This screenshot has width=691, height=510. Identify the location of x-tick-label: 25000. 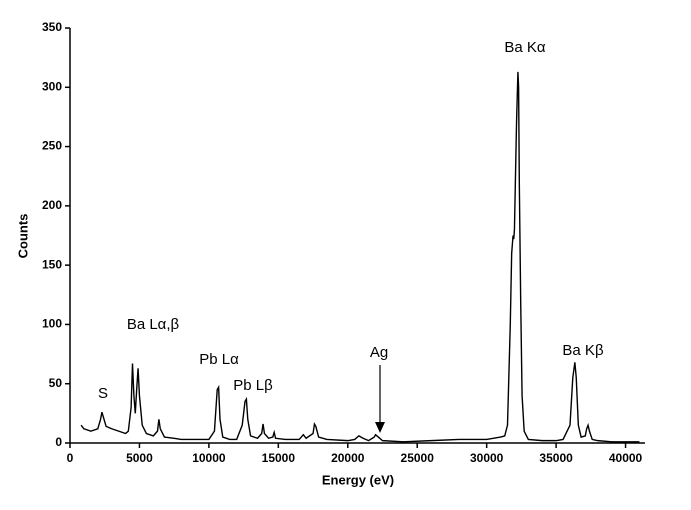
(418, 458).